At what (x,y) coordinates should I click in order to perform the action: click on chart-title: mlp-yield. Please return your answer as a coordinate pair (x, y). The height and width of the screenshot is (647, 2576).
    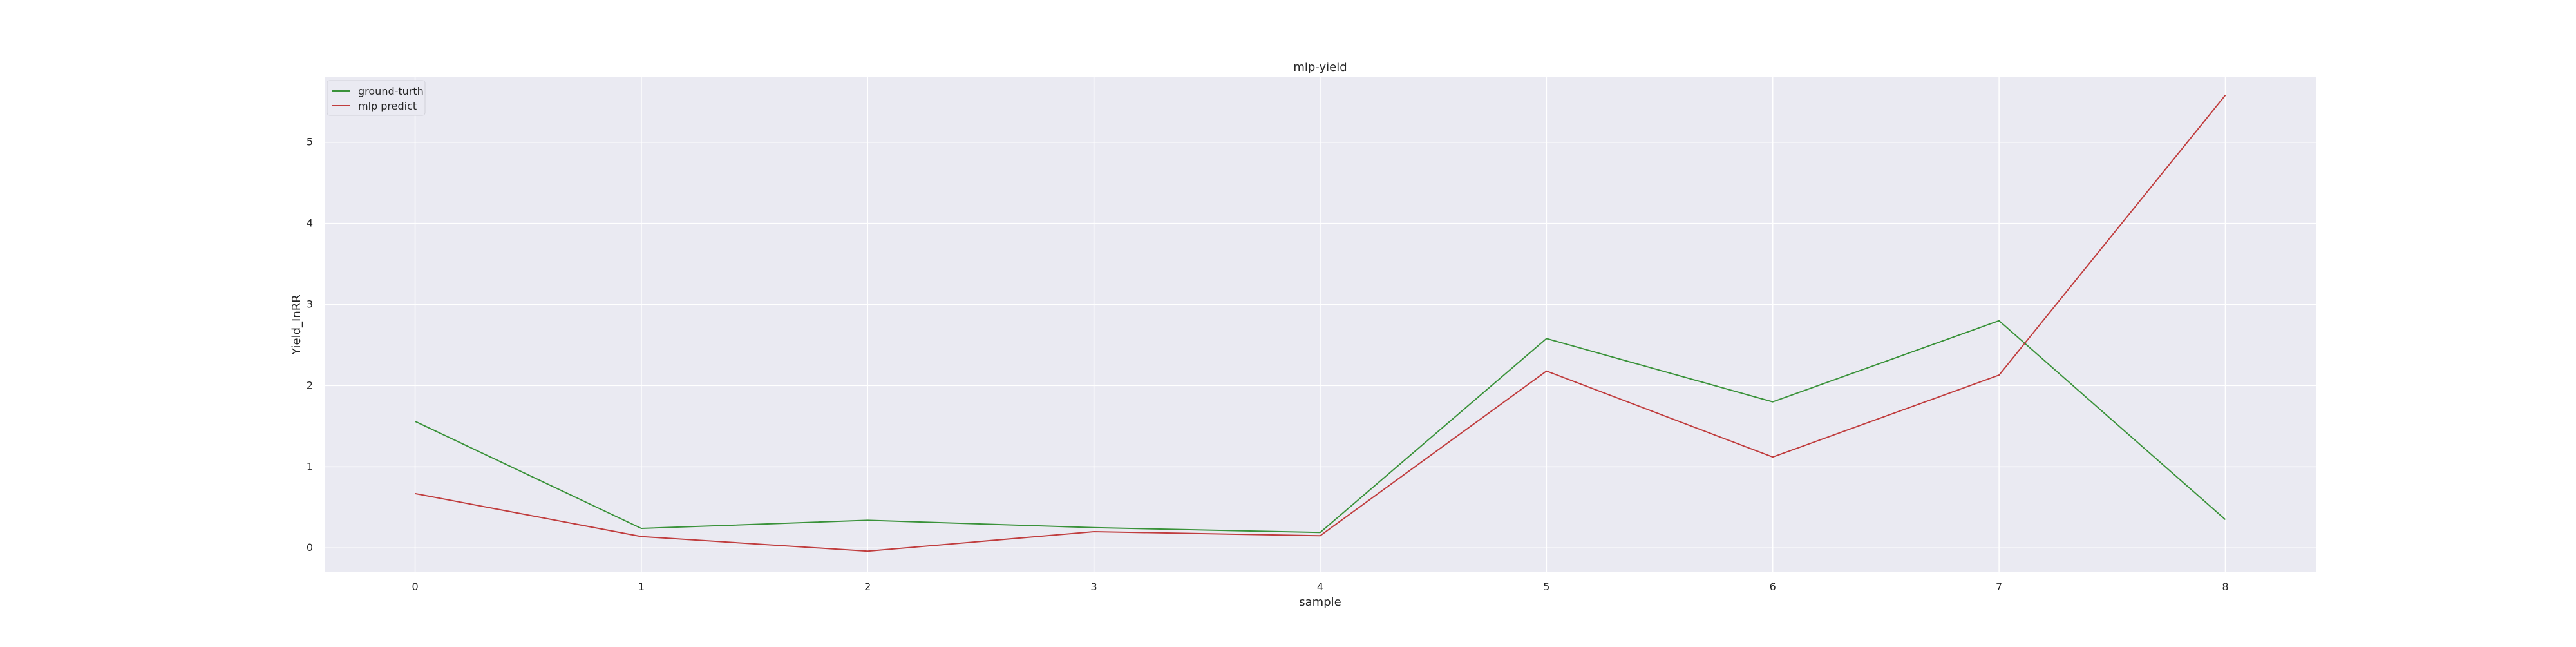
    Looking at the image, I should click on (1320, 67).